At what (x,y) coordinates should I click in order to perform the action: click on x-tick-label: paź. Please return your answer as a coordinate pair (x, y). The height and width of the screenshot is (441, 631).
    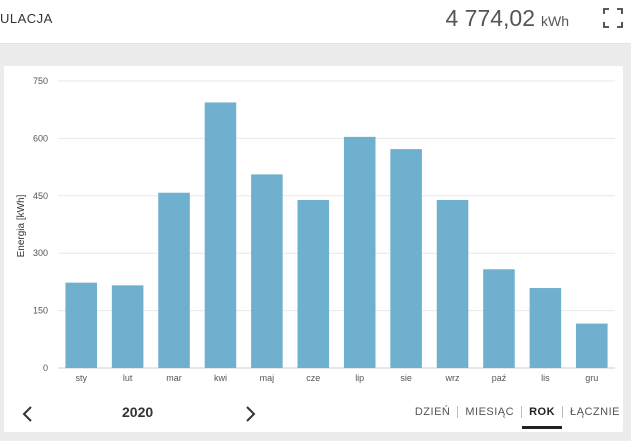
    Looking at the image, I should click on (499, 378).